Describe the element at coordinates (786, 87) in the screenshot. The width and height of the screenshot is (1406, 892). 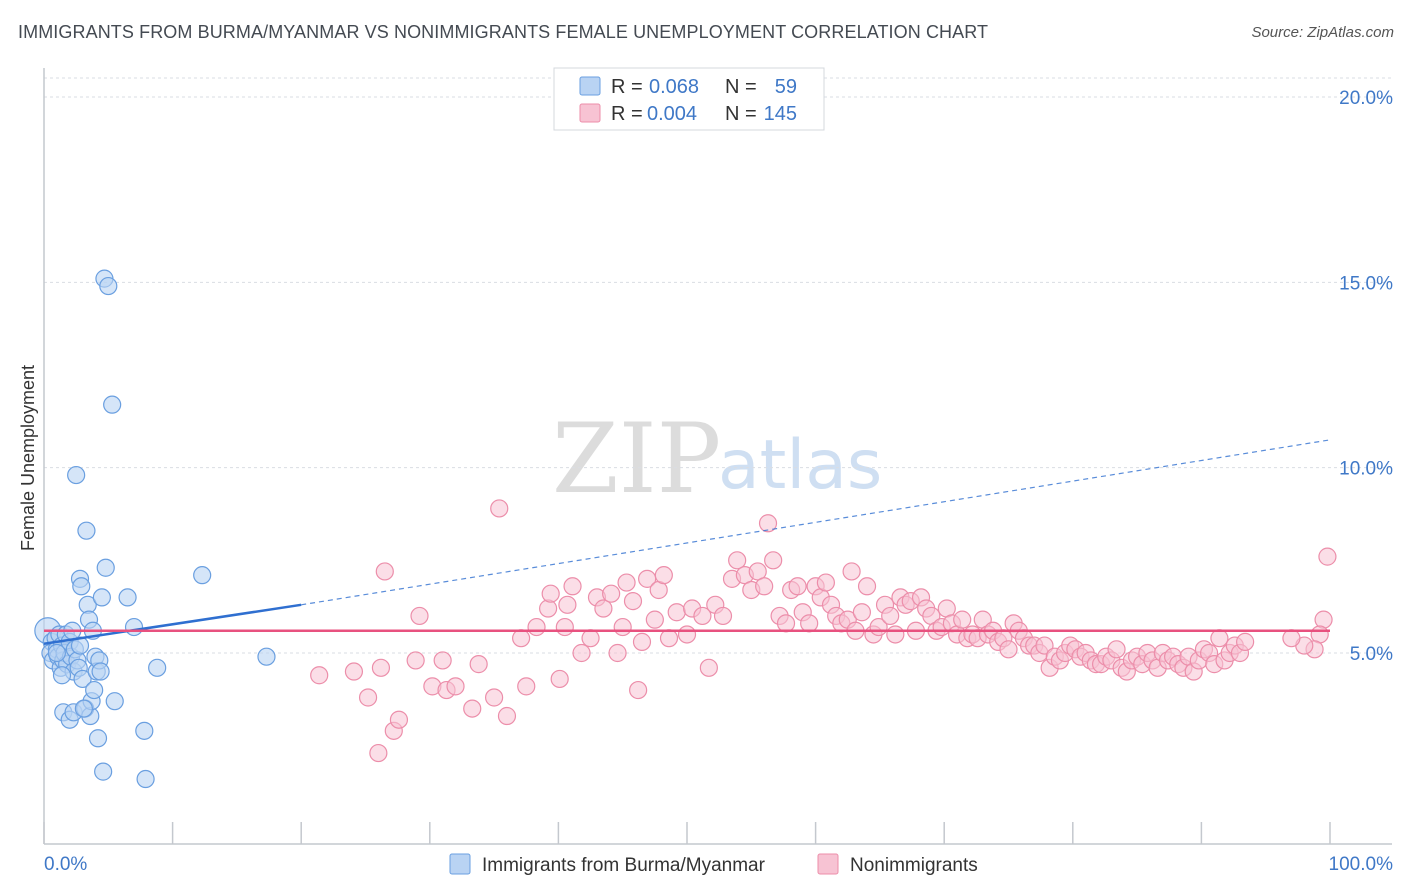
I see `stats-n-value-blue: 59` at that location.